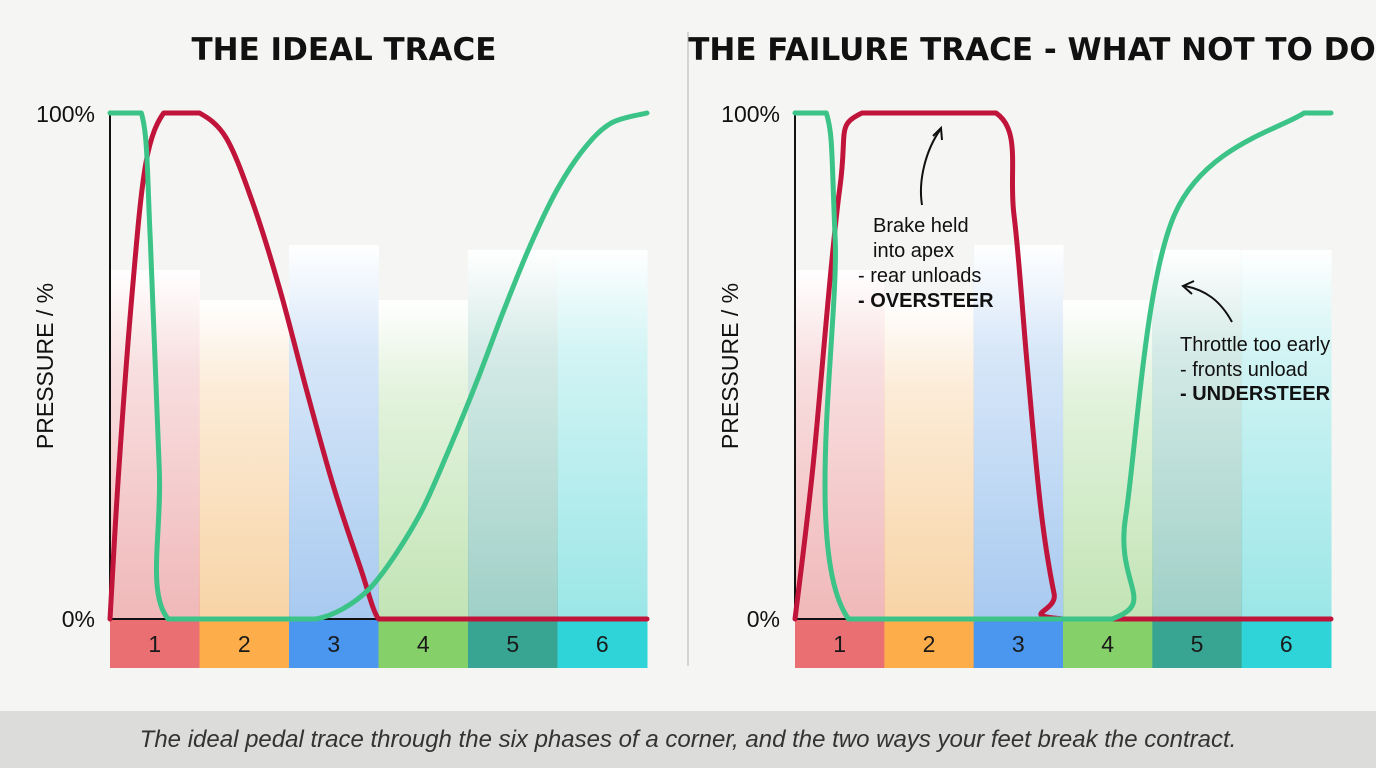  What do you see at coordinates (1244, 370) in the screenshot?
I see `annotation-line: - fronts unload` at bounding box center [1244, 370].